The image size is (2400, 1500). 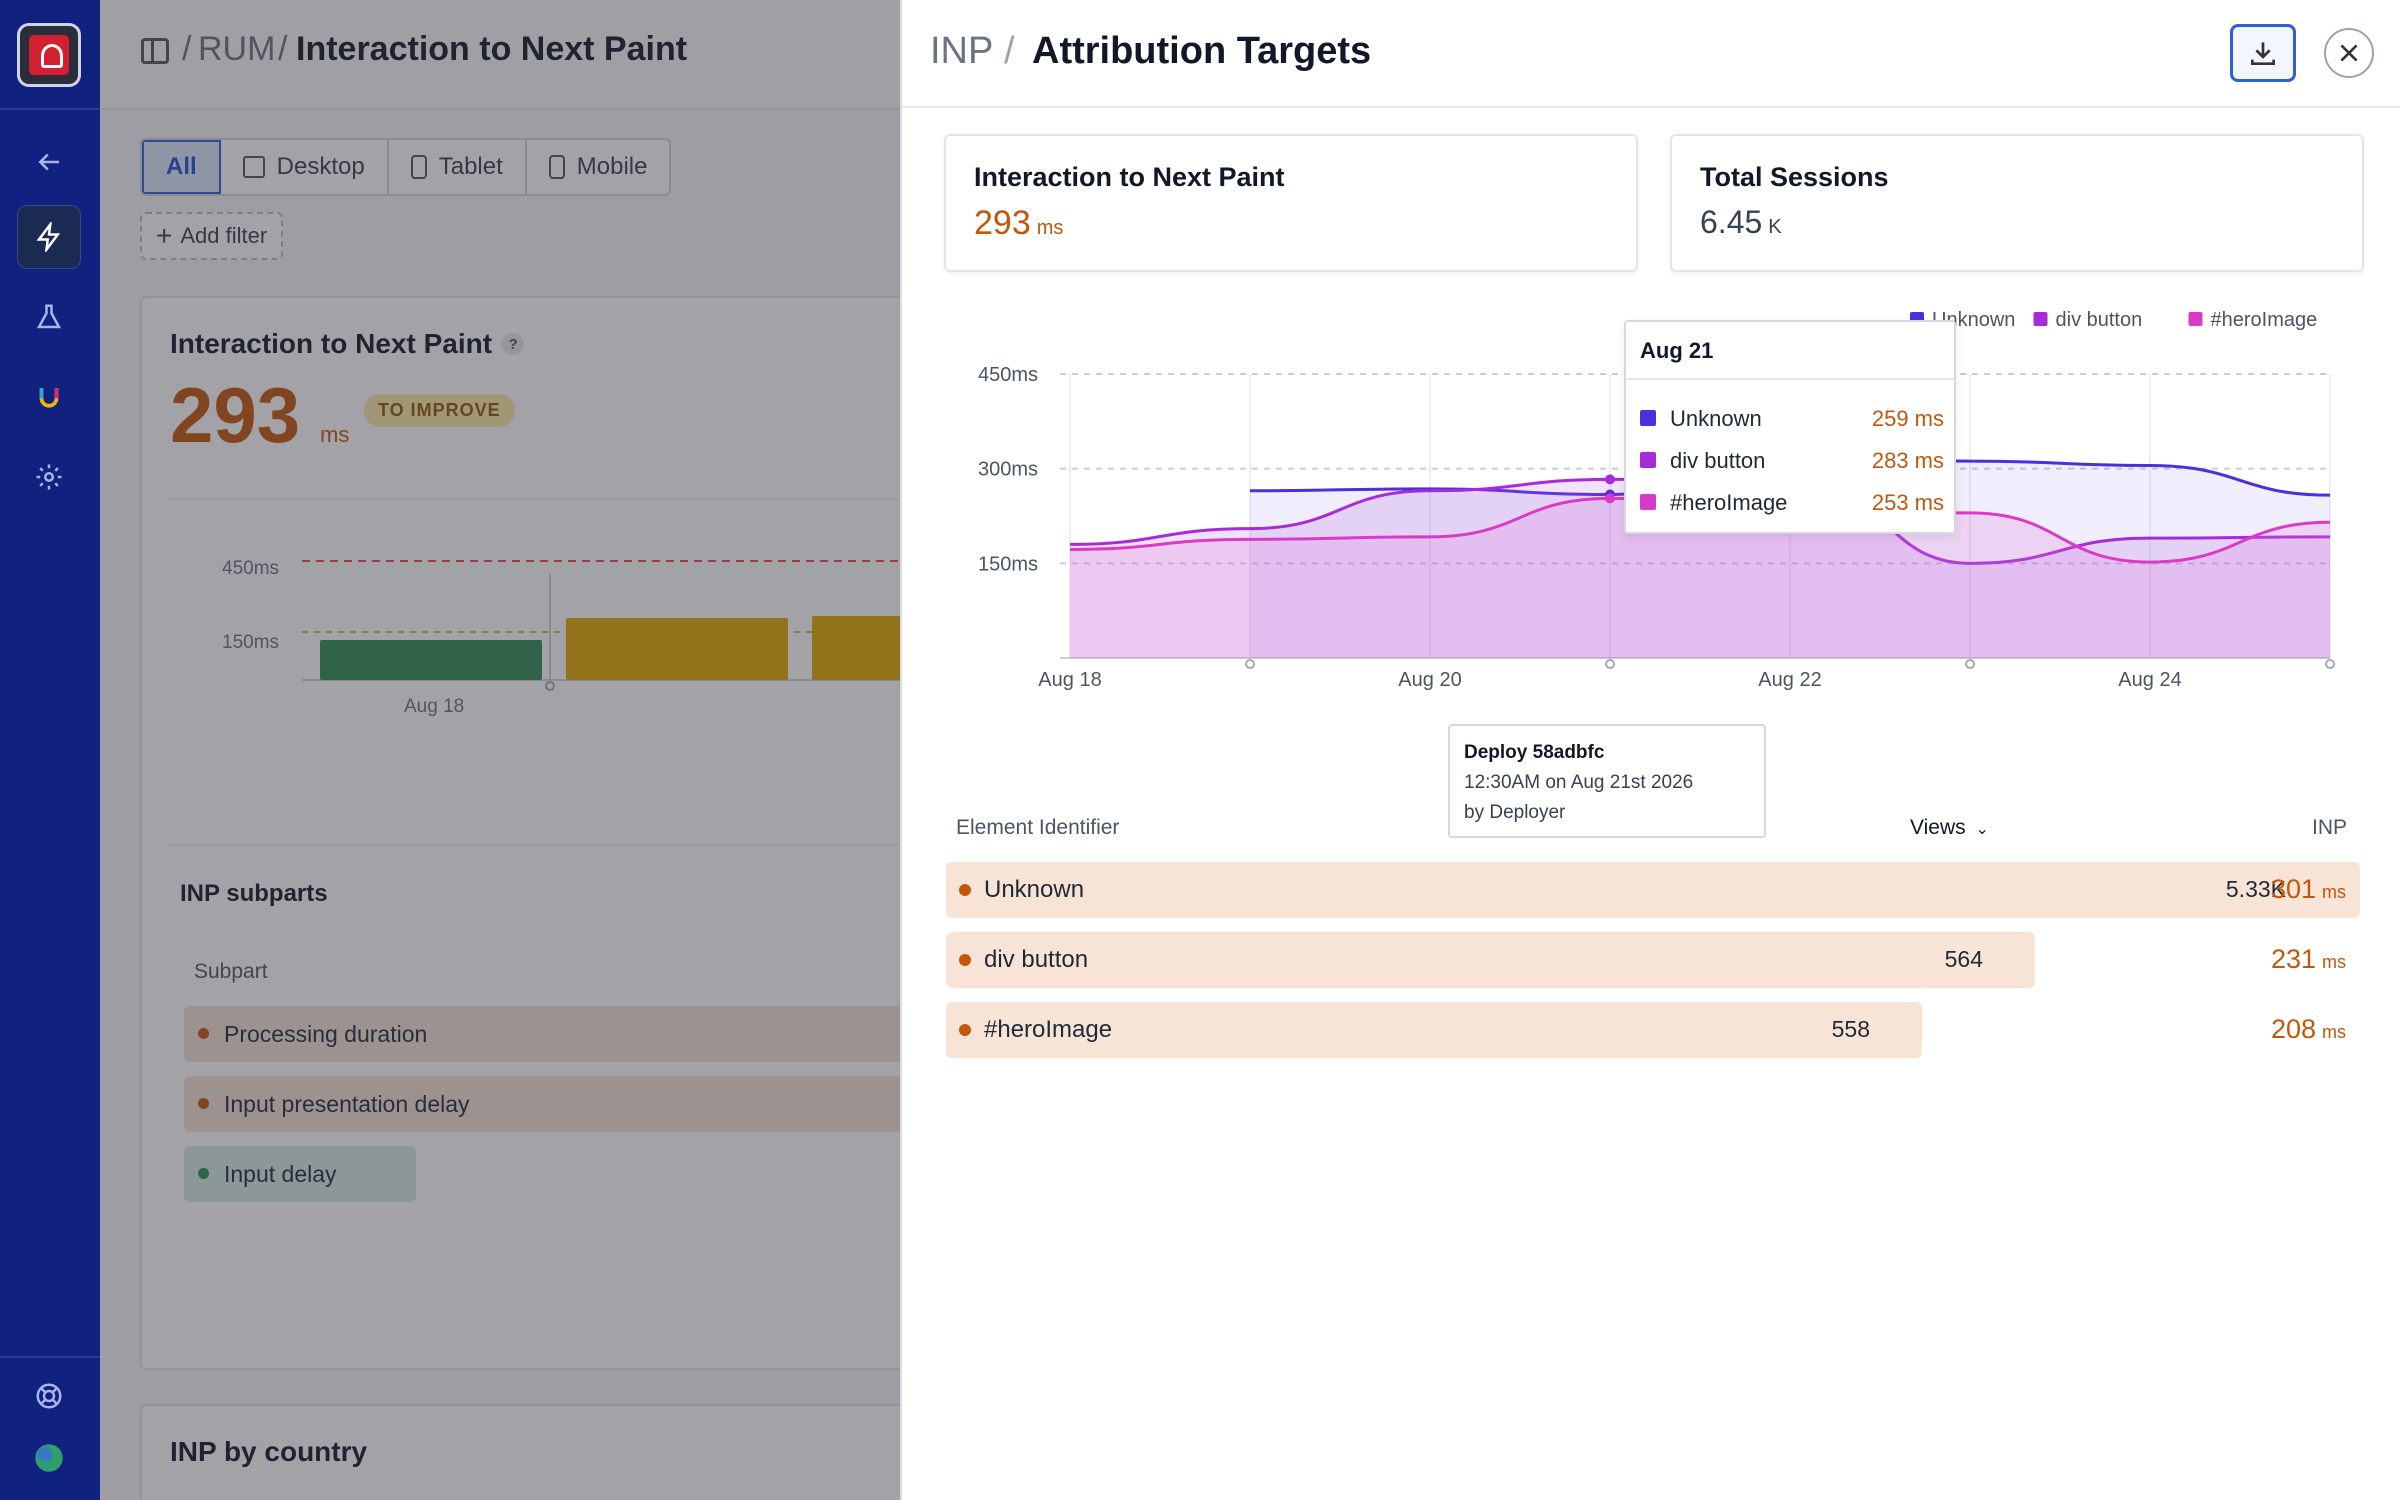 I want to click on download-button, so click(x=2263, y=53).